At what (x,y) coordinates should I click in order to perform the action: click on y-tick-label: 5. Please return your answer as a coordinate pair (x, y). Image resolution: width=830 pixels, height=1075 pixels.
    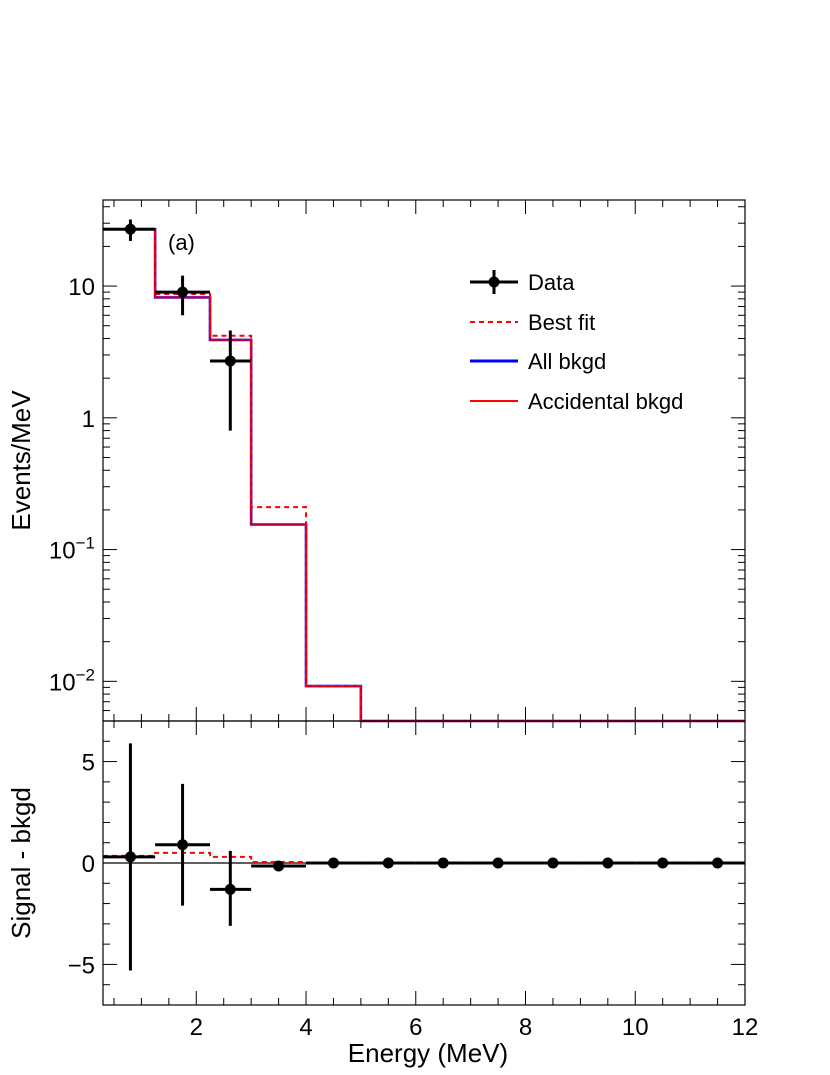
    Looking at the image, I should click on (88, 763).